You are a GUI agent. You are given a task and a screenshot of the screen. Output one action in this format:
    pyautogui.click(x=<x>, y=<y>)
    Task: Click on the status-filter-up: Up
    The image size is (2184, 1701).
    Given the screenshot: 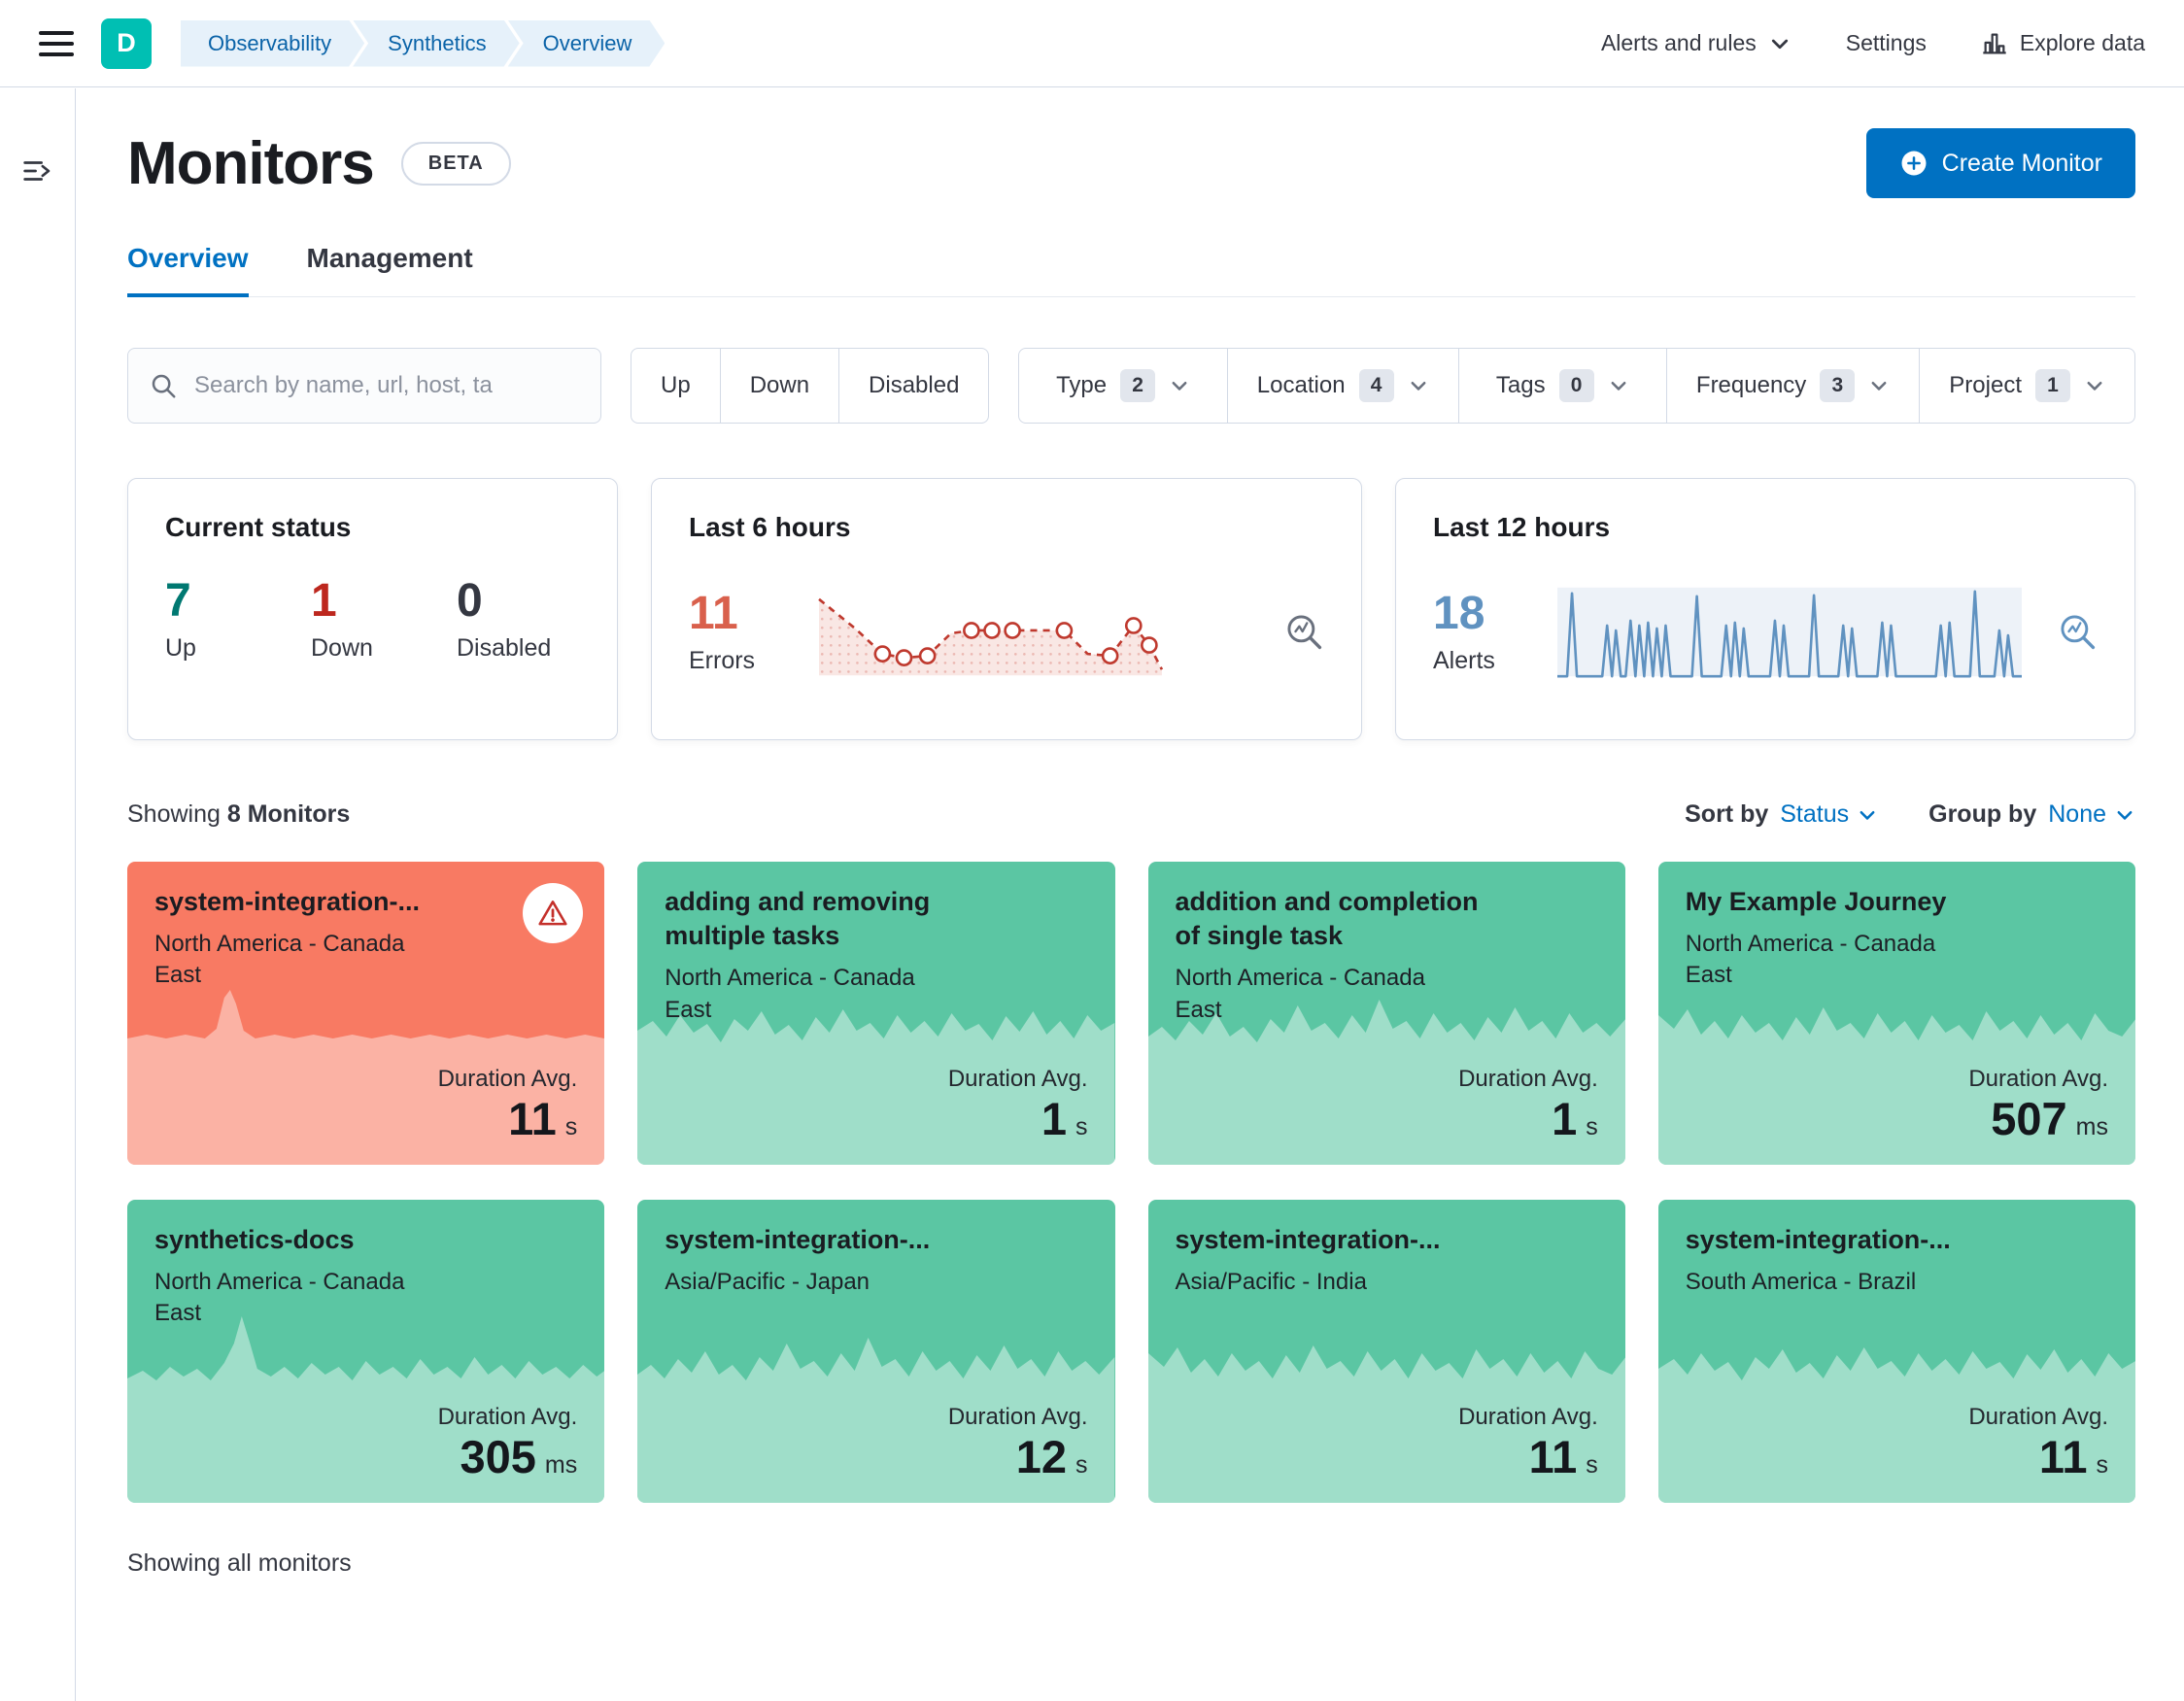 What is the action you would take?
    pyautogui.click(x=676, y=386)
    